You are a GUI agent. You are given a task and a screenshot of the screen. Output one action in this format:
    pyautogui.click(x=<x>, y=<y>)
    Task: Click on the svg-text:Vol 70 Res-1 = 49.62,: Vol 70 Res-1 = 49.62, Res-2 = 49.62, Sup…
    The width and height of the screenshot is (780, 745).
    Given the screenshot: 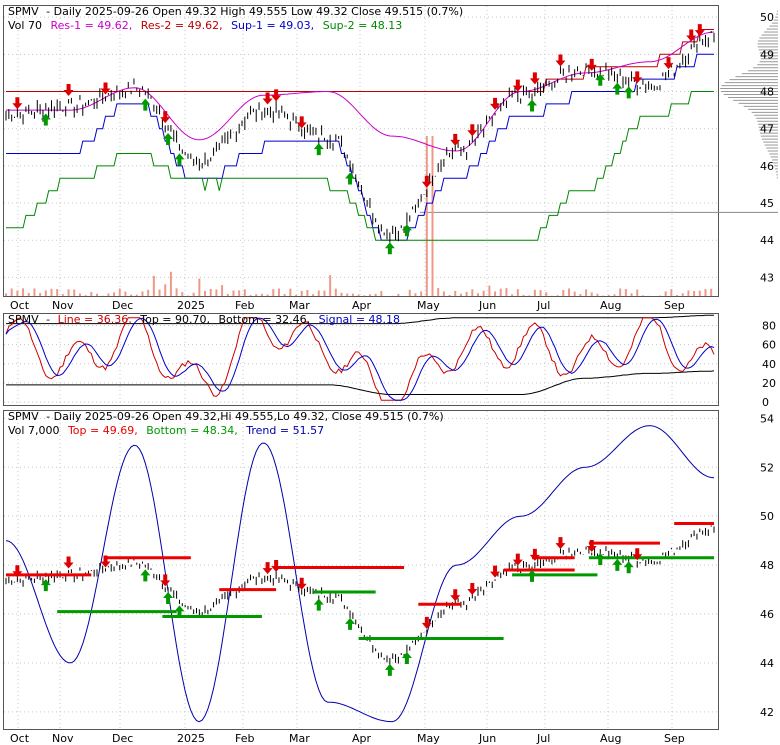 What is the action you would take?
    pyautogui.click(x=205, y=25)
    